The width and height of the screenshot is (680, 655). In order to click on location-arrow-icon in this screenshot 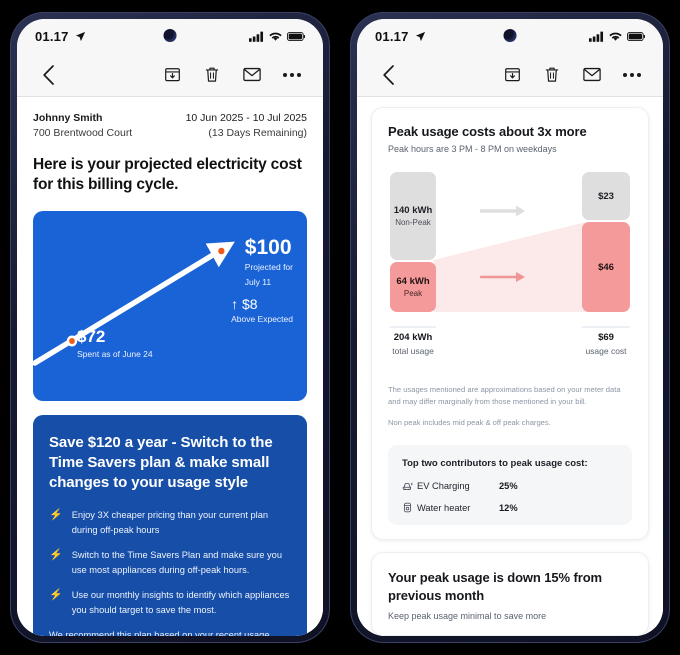, I will do `click(420, 36)`.